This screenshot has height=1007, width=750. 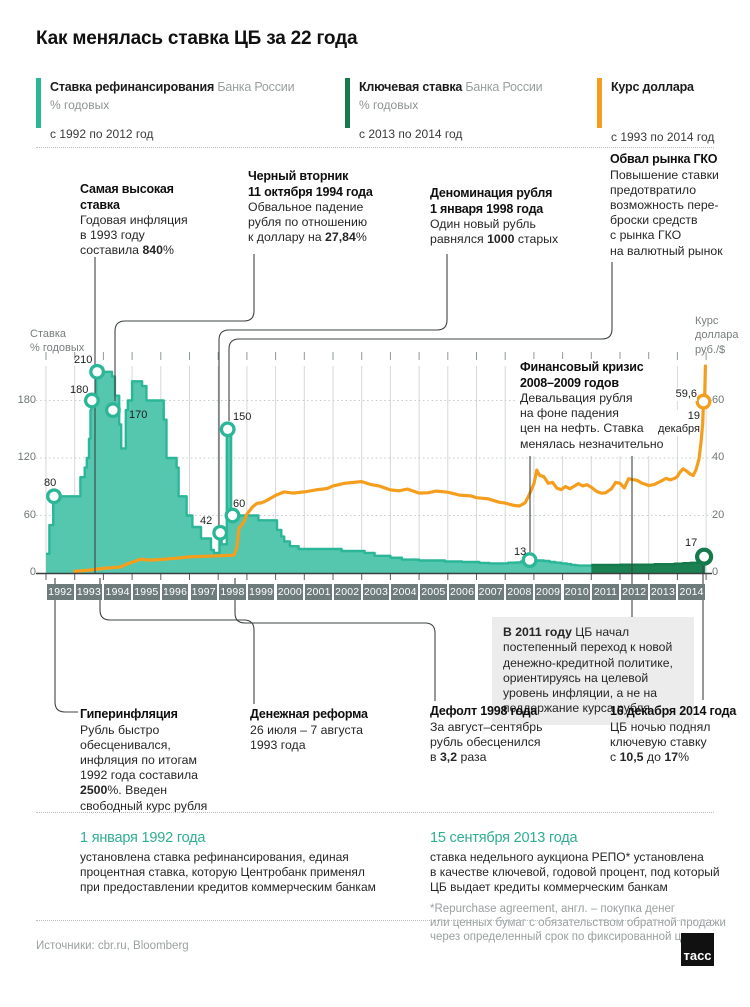 What do you see at coordinates (146, 592) in the screenshot?
I see `year-label-1995: 1995` at bounding box center [146, 592].